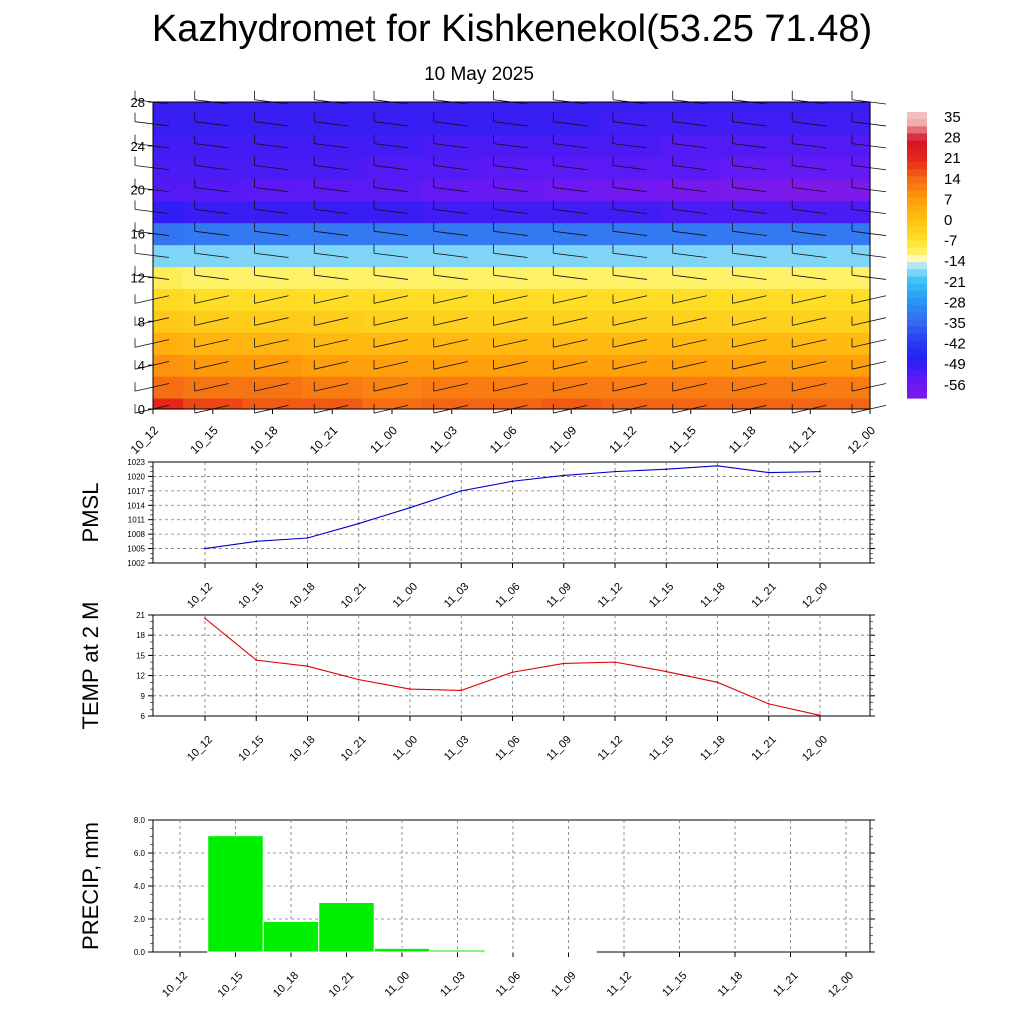 The width and height of the screenshot is (1024, 1024). What do you see at coordinates (559, 596) in the screenshot?
I see `pmsl-panel-x-tick-label: 11_09` at bounding box center [559, 596].